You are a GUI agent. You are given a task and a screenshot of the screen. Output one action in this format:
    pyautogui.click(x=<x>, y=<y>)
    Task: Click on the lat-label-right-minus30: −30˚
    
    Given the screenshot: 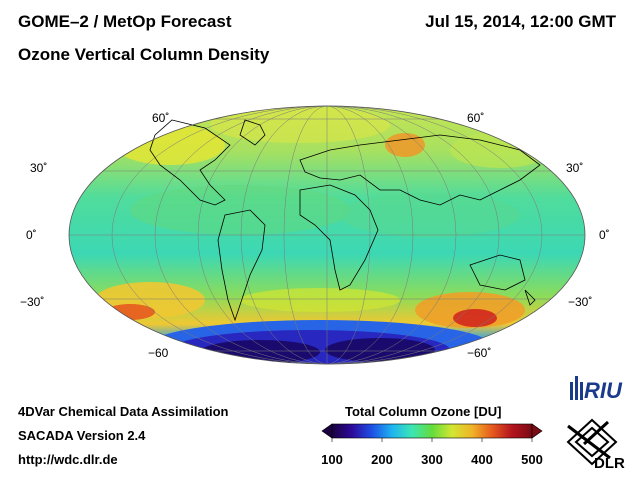 What is the action you would take?
    pyautogui.click(x=580, y=302)
    